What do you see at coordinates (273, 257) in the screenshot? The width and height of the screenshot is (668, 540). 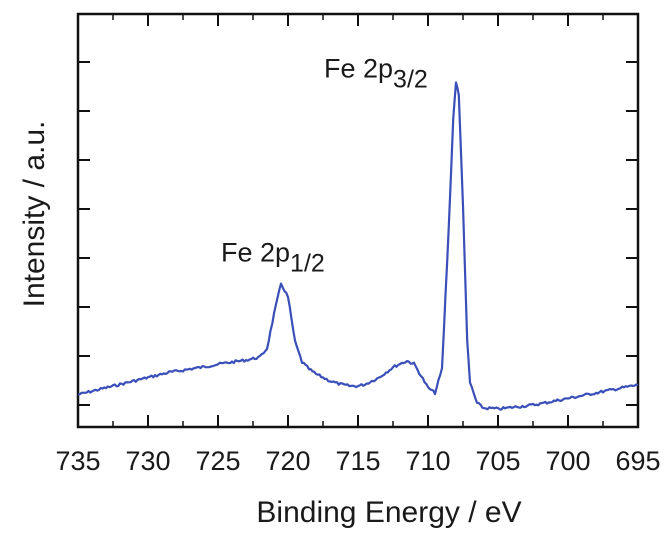 I see `peak-label: Fe 2p1/2` at bounding box center [273, 257].